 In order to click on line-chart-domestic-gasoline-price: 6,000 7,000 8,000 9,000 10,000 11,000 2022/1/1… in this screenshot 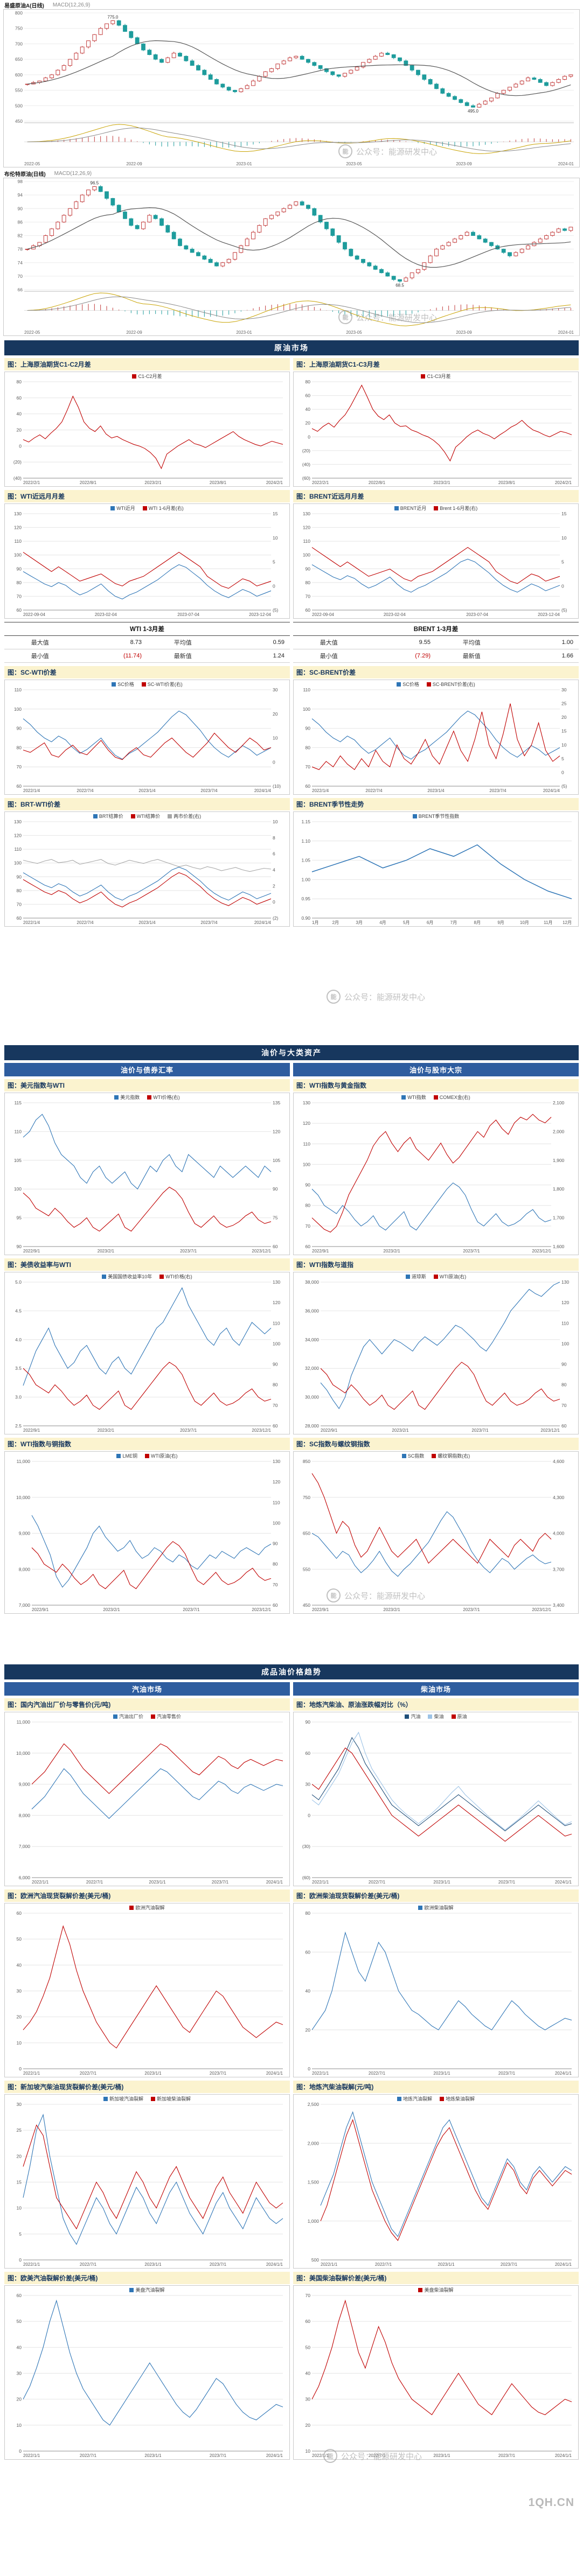, I will do `click(147, 1799)`.